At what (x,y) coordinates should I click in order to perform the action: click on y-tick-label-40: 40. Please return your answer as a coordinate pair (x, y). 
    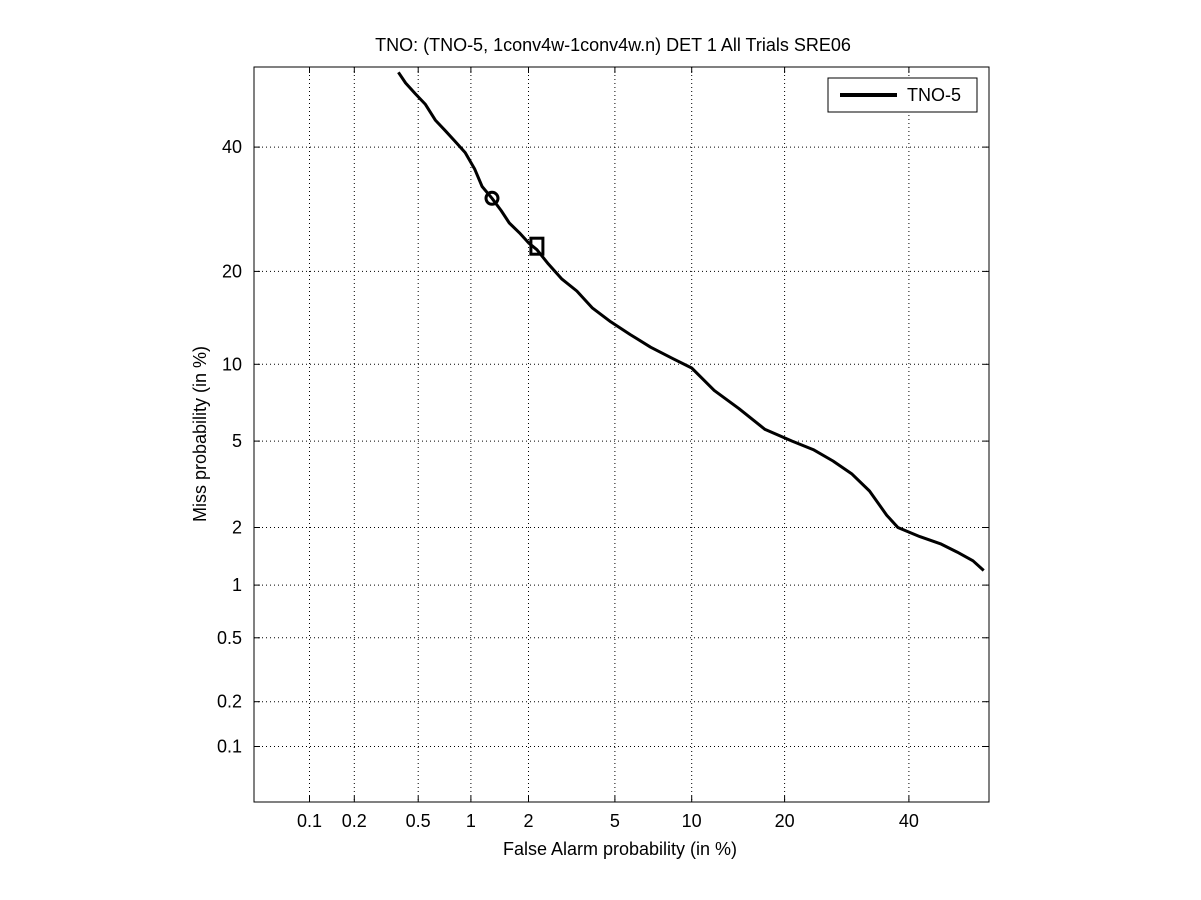
    Looking at the image, I should click on (232, 147).